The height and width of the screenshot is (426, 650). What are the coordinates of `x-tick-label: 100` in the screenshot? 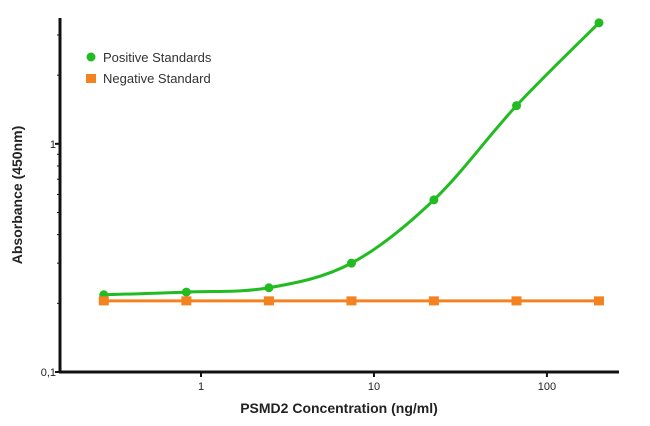 It's located at (547, 387).